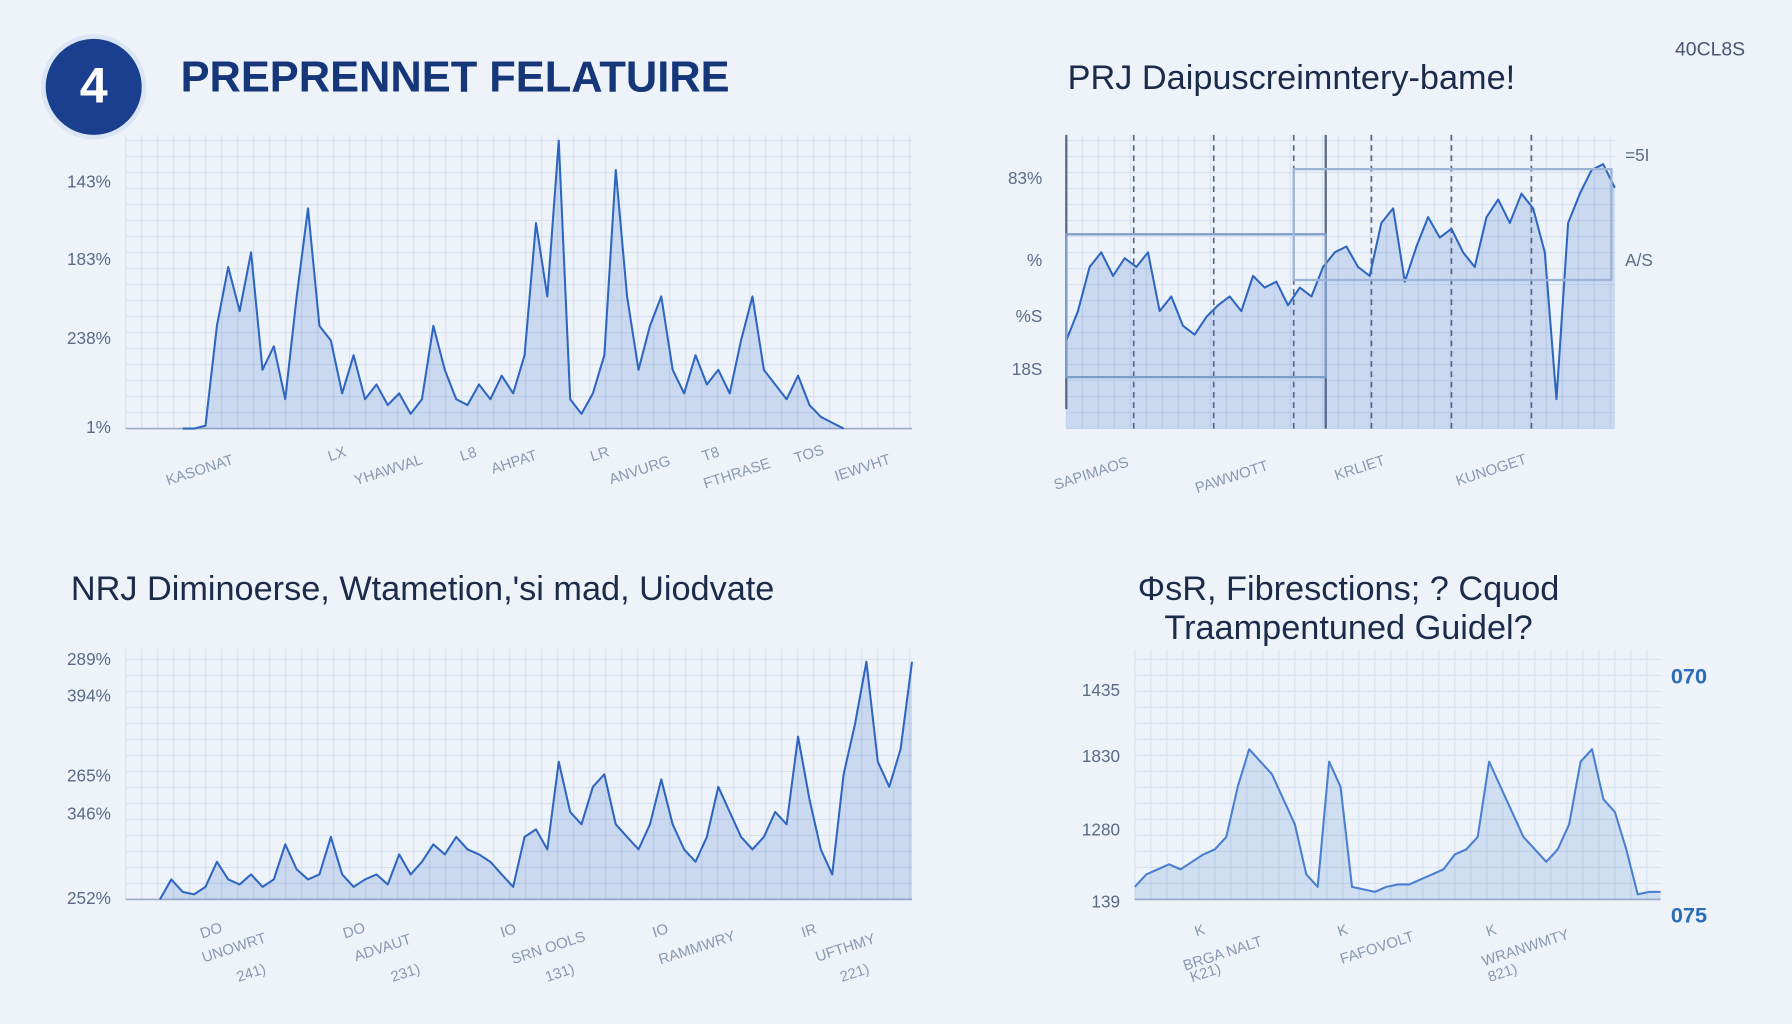 Image resolution: width=1792 pixels, height=1024 pixels. I want to click on y-tick-label: 1435, so click(1101, 690).